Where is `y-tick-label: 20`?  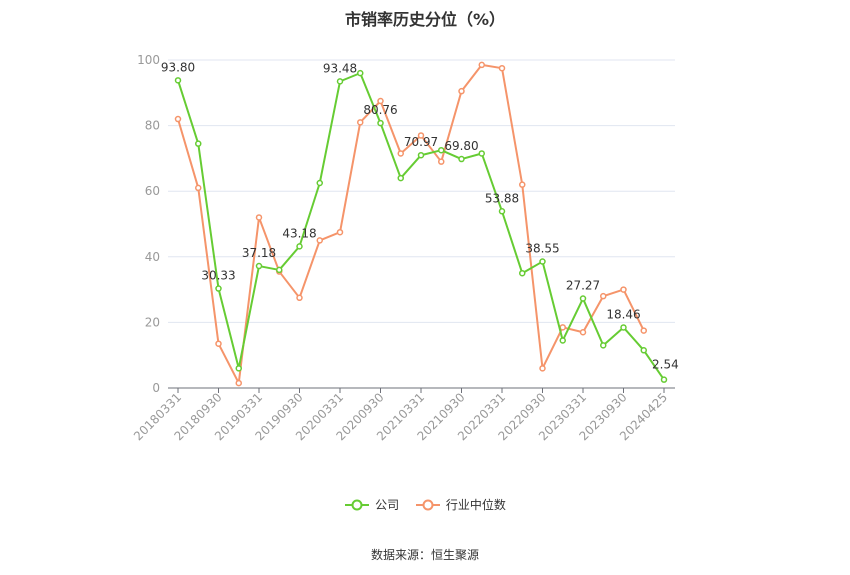 y-tick-label: 20 is located at coordinates (152, 322).